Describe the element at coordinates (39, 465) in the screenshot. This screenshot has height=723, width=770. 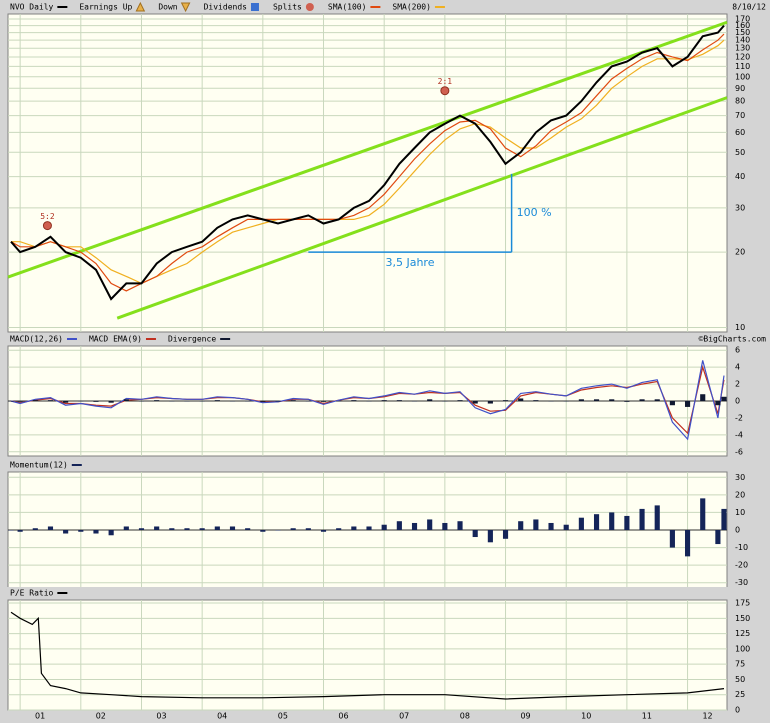
I see `legend-label: Momentum(12)` at that location.